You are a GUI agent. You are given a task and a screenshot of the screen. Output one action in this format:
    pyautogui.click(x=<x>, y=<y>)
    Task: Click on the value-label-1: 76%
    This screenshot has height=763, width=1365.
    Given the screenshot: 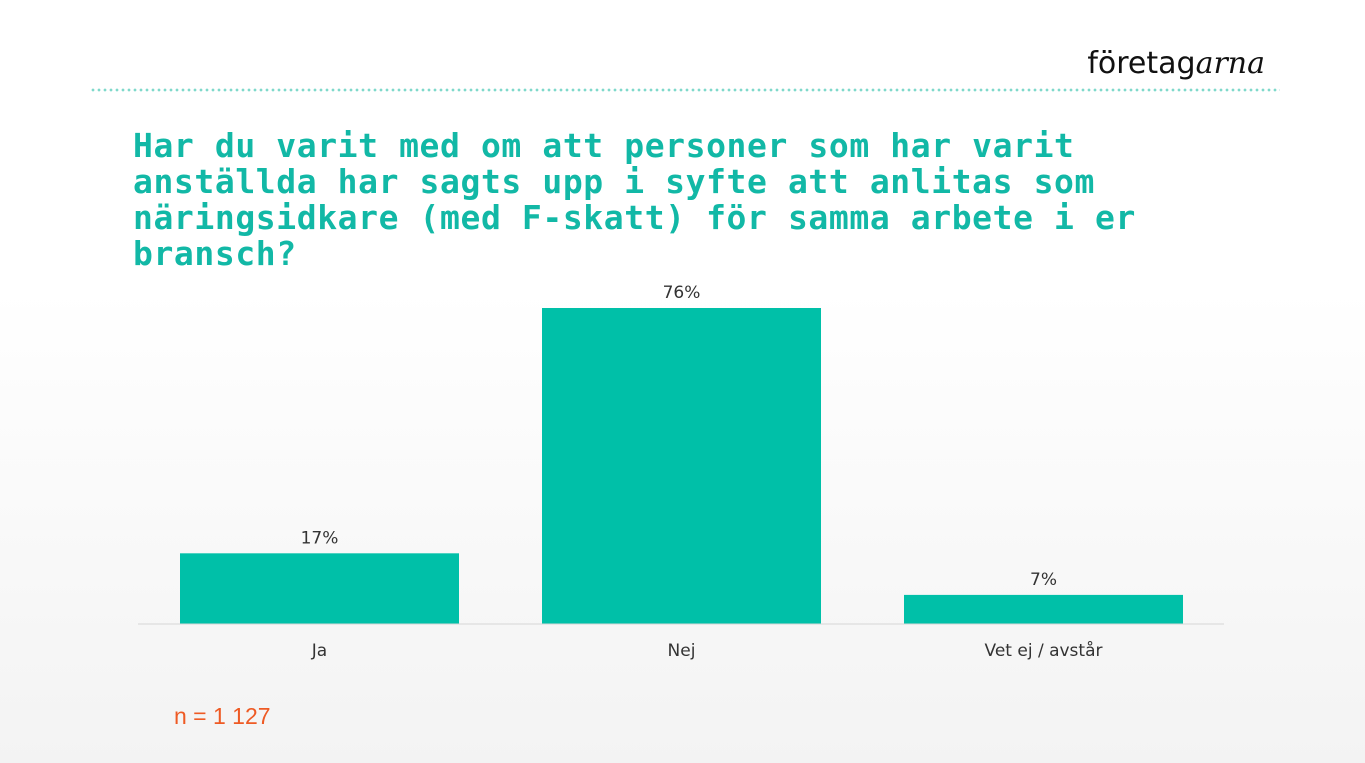 What is the action you would take?
    pyautogui.click(x=682, y=293)
    